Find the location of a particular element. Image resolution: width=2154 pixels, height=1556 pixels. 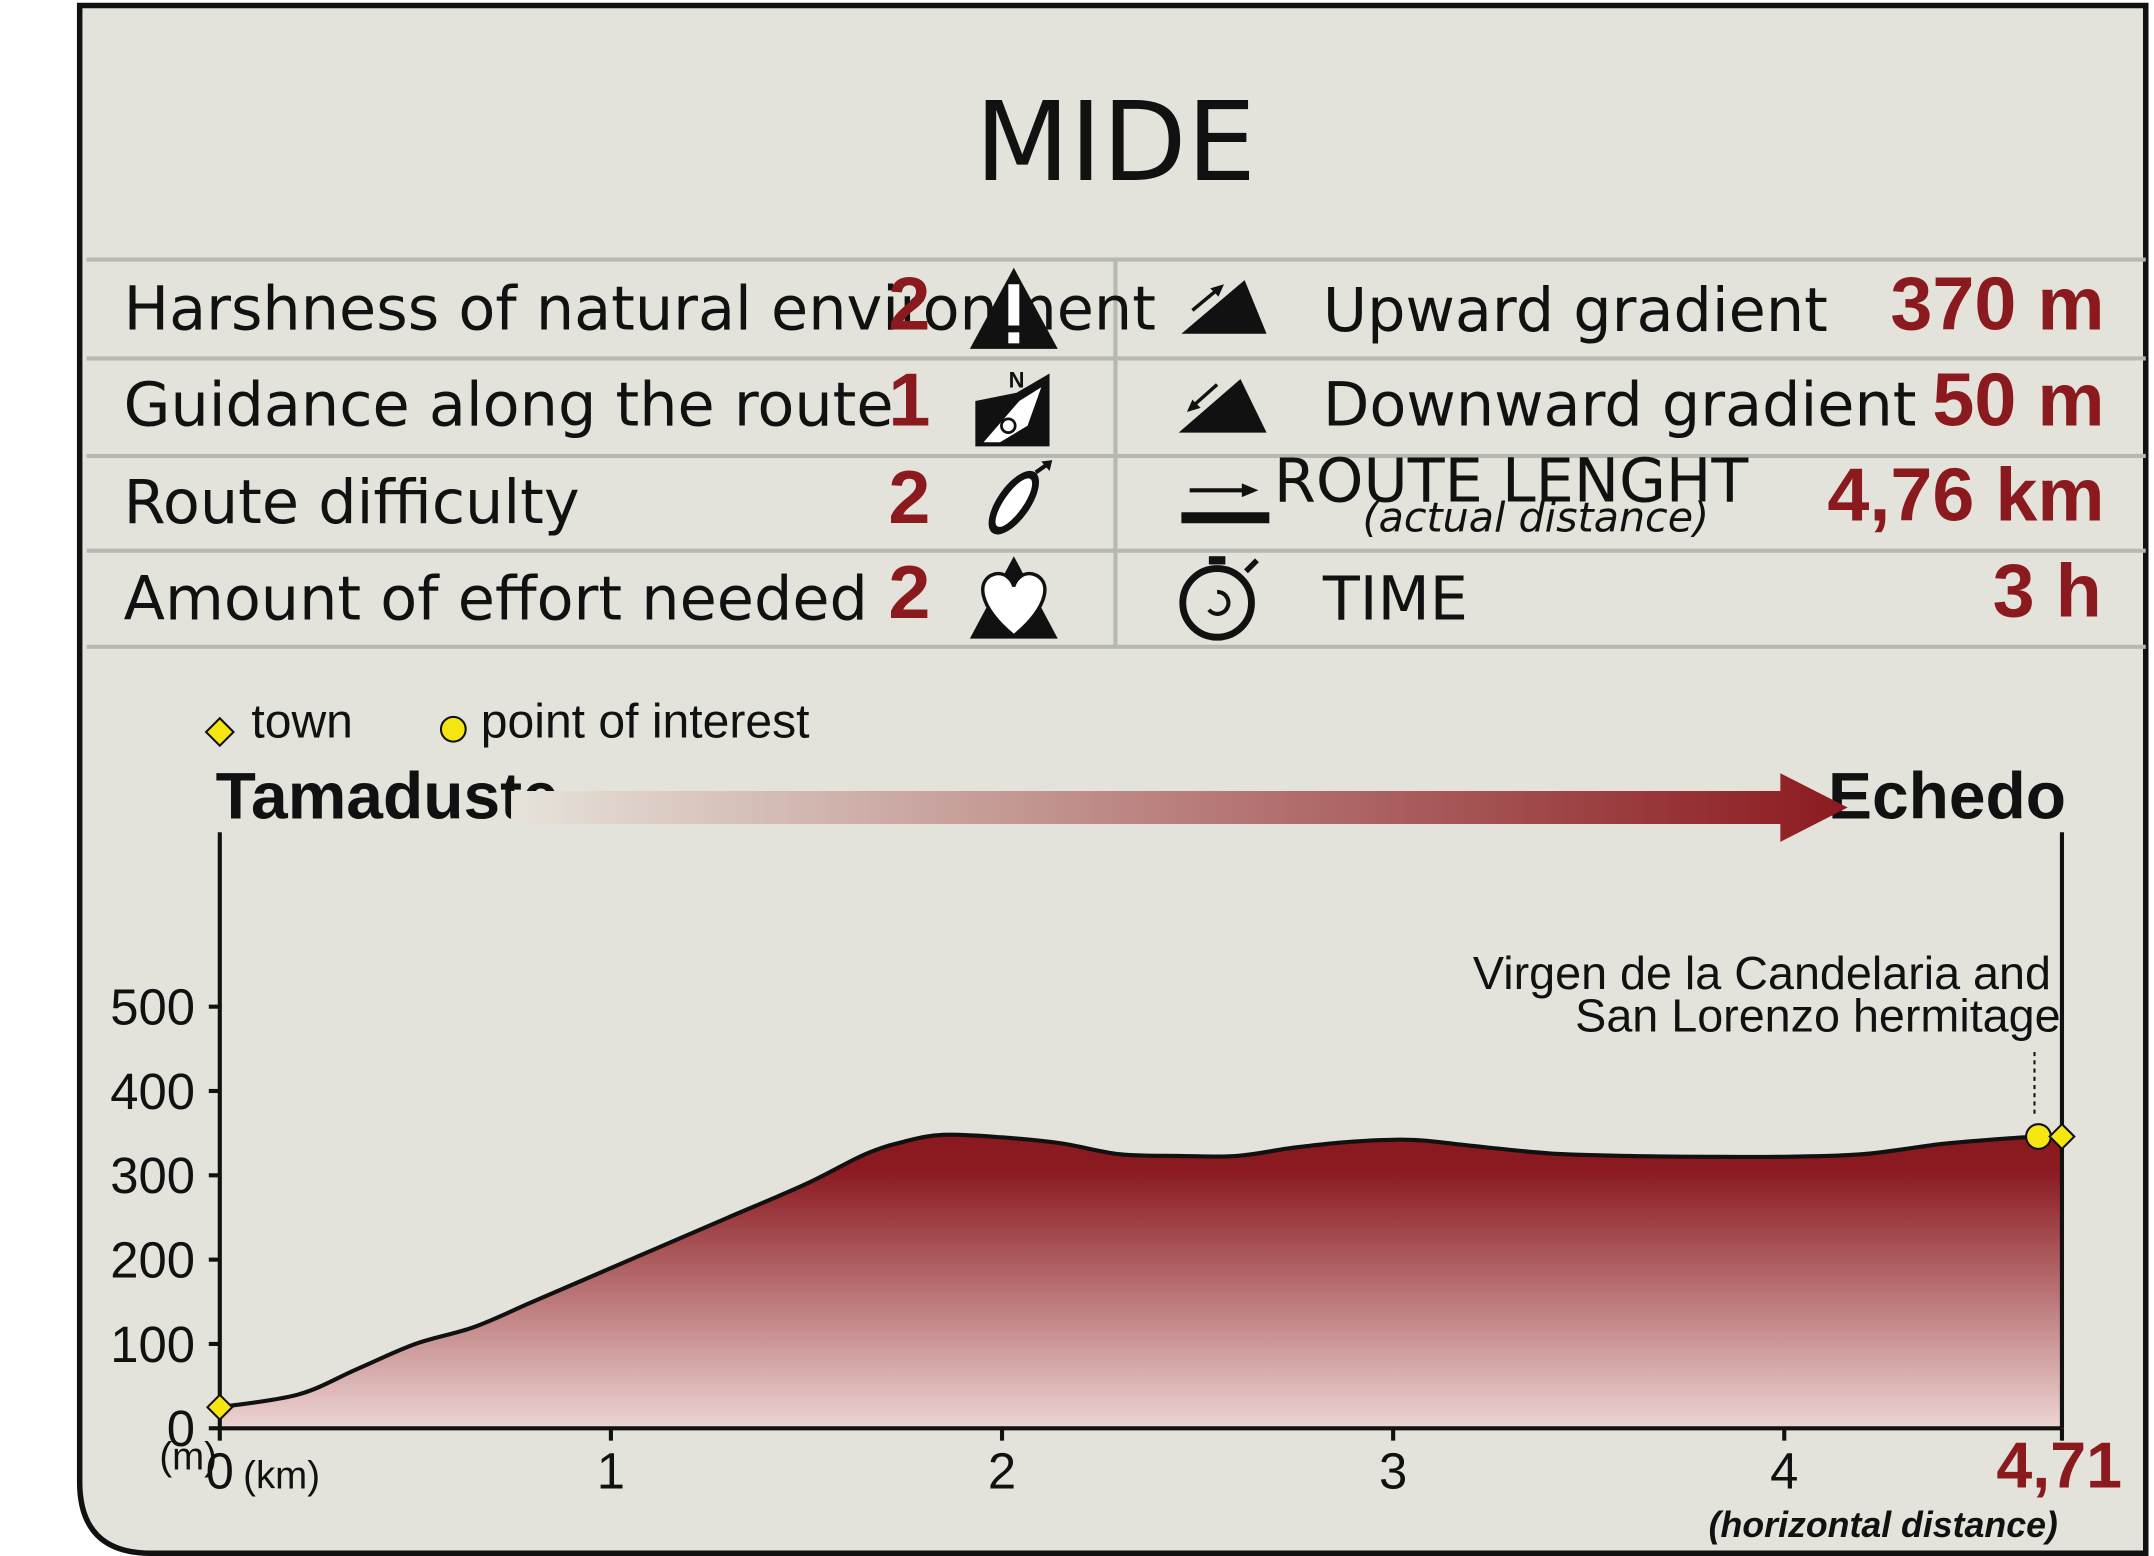

y-tick-label: 0 is located at coordinates (181, 1428).